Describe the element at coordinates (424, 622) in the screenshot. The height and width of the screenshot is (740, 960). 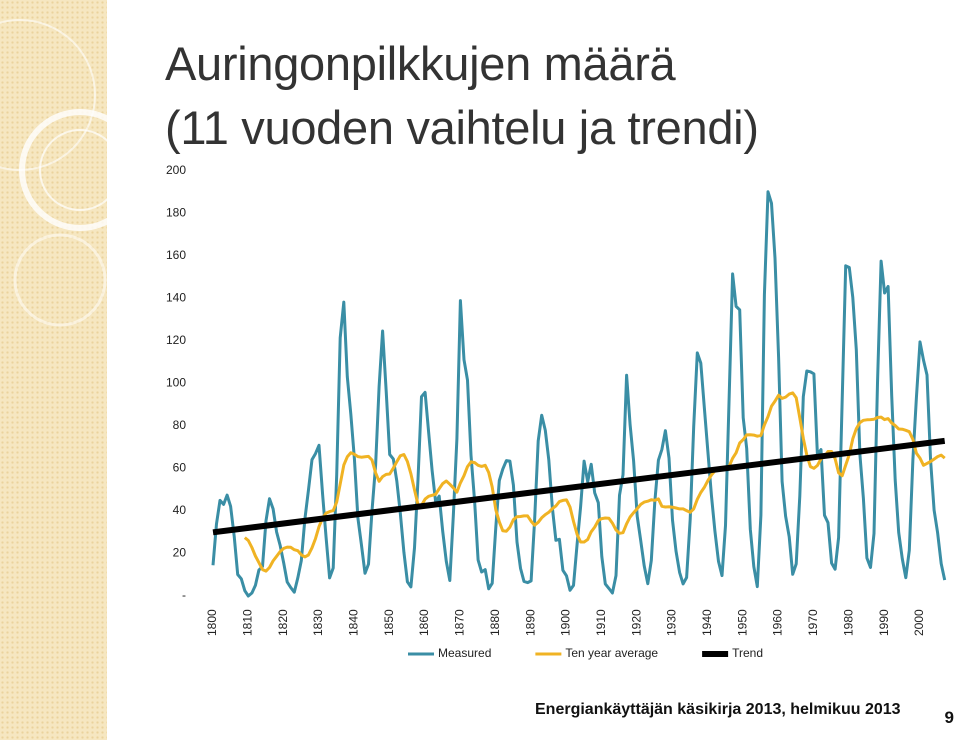
I see `x-tick-label: 1860` at that location.